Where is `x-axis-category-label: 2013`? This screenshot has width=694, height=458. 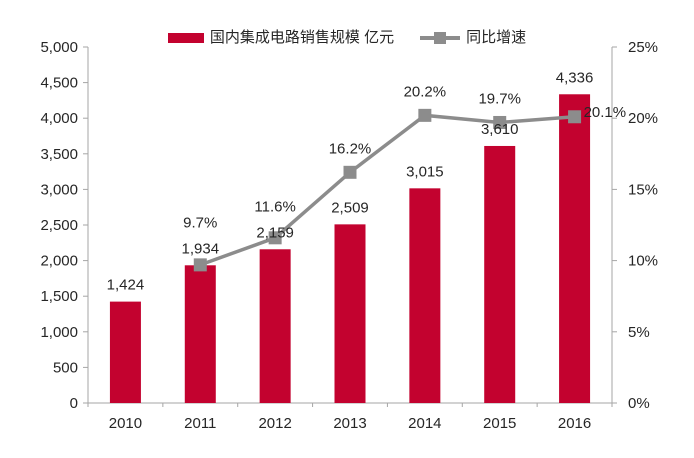 x-axis-category-label: 2013 is located at coordinates (349, 423).